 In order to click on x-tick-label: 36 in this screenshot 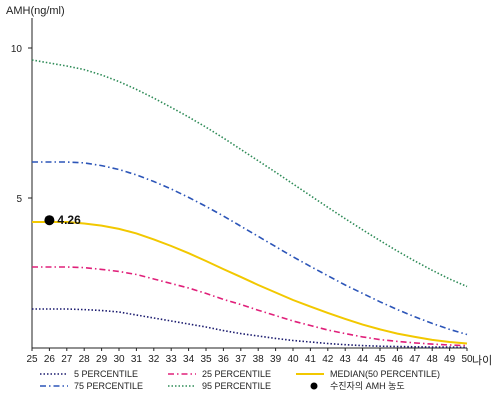, I will do `click(224, 359)`.